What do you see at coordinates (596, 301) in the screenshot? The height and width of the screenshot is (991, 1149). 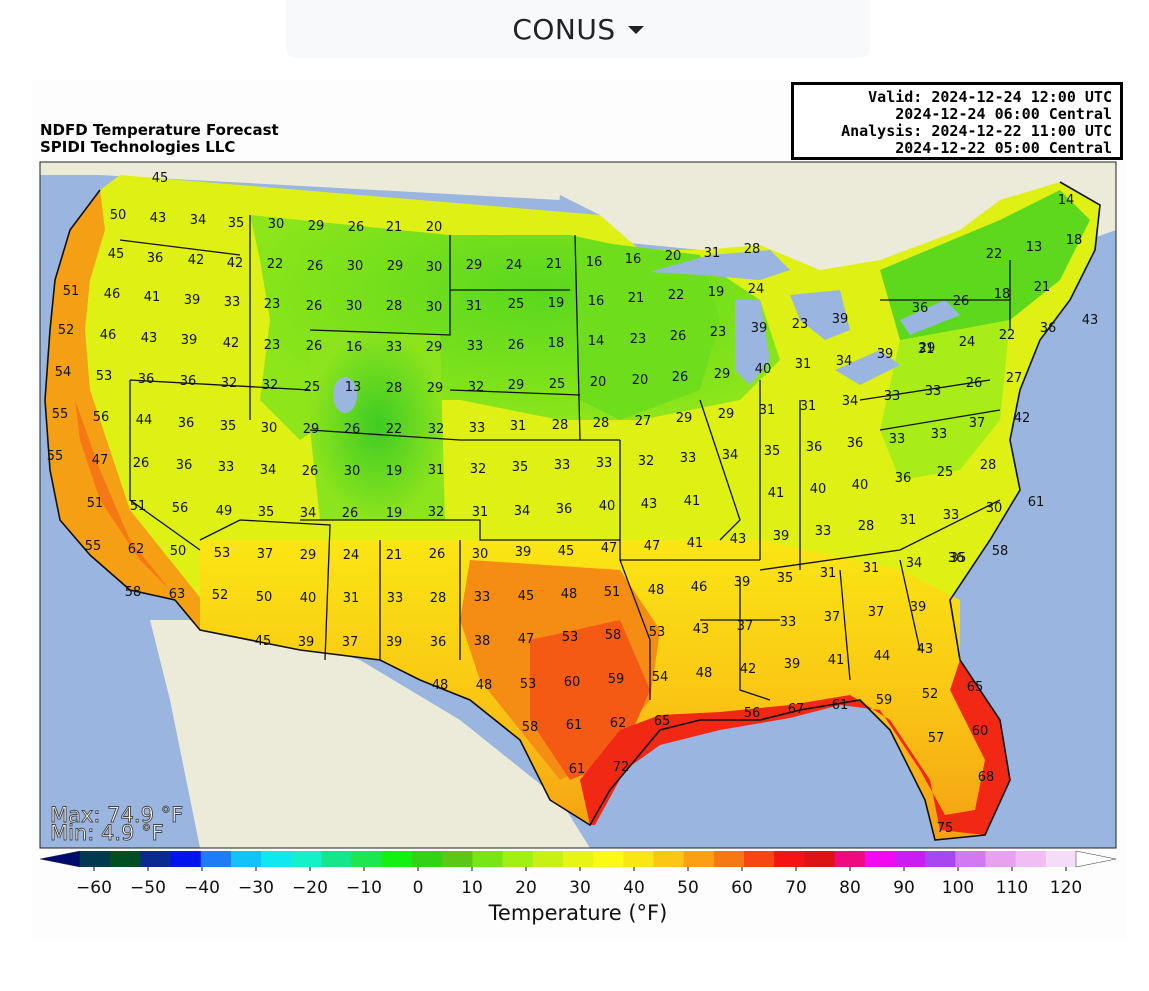 I see `temperature-value-label: 16` at bounding box center [596, 301].